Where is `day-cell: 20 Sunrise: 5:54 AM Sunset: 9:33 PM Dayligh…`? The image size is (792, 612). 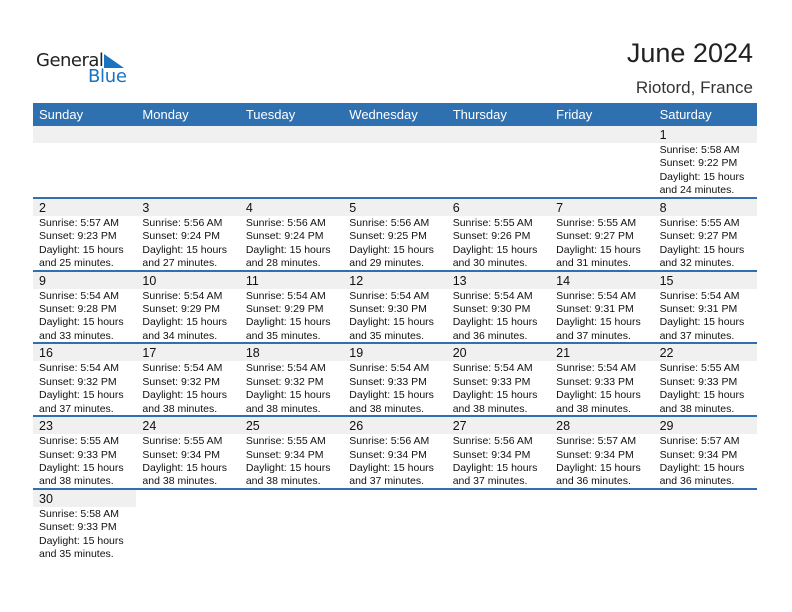 day-cell: 20 Sunrise: 5:54 AM Sunset: 9:33 PM Dayligh… is located at coordinates (498, 380).